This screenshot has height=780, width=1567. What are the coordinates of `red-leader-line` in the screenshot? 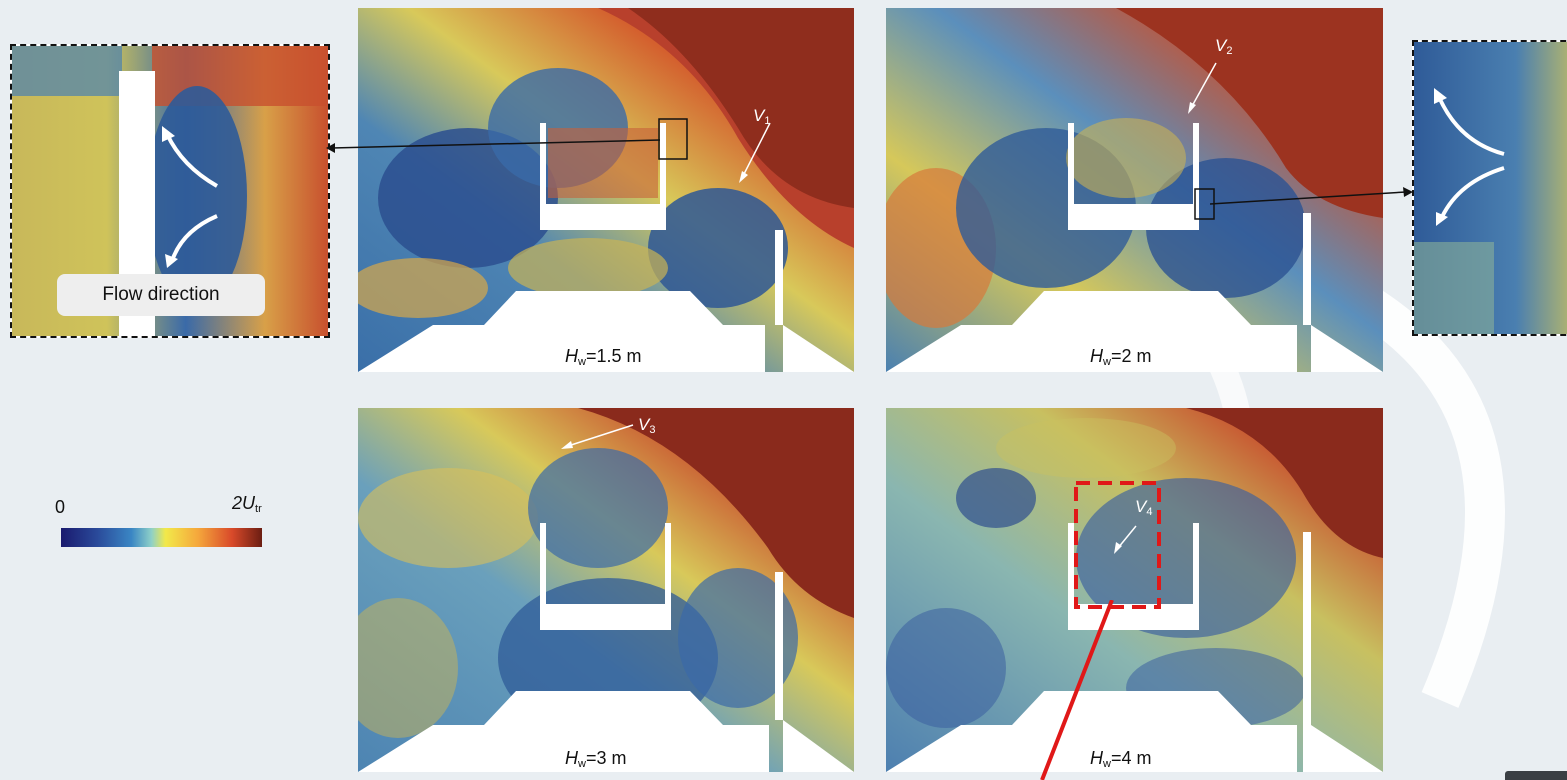 It's located at (1077, 690).